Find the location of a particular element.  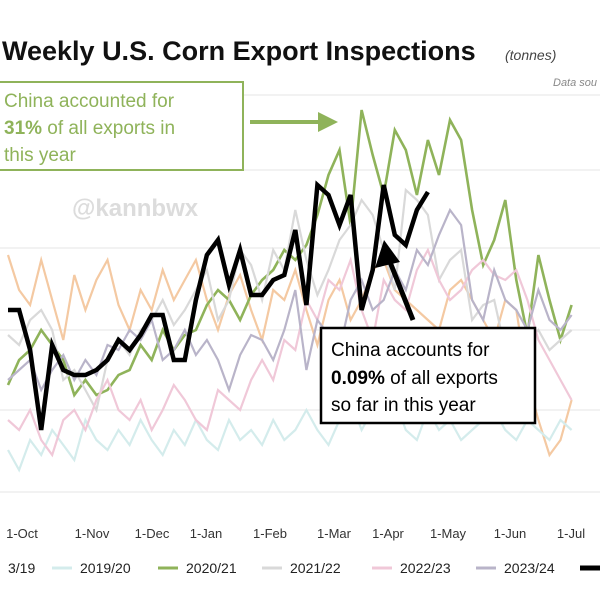

black-note-line2-rest: of all exports is located at coordinates (441, 378).